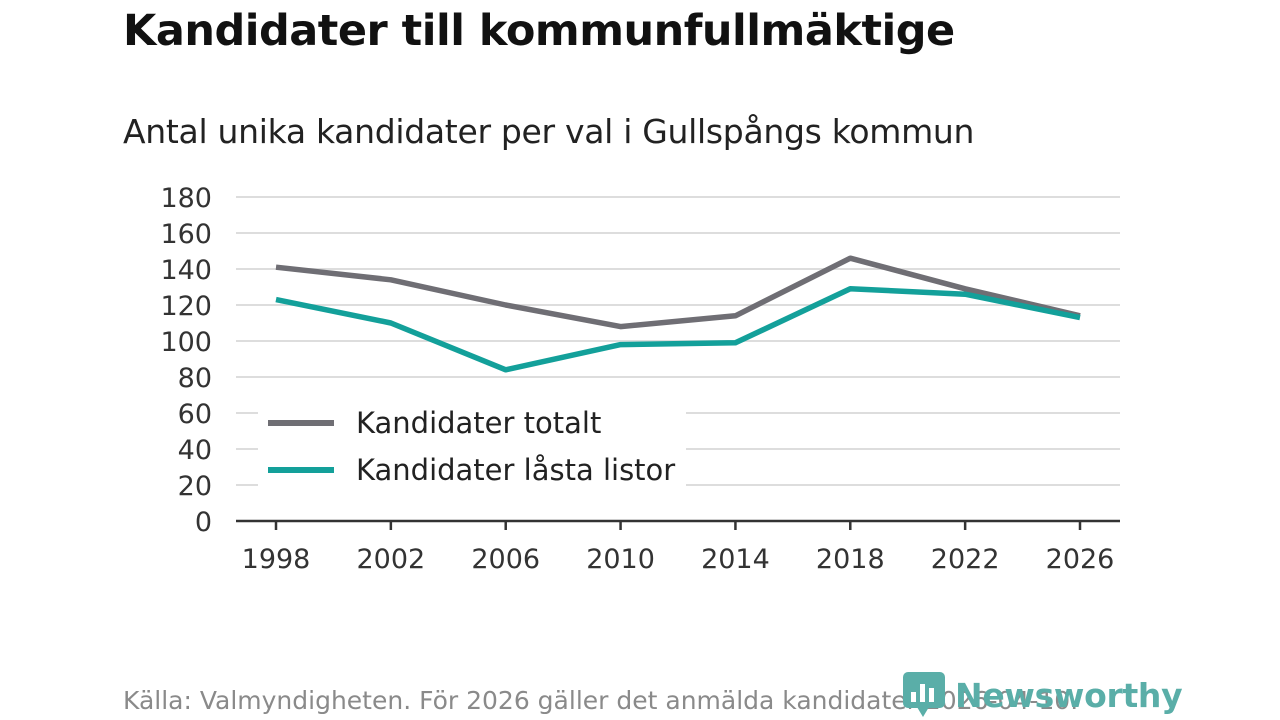 The image size is (1280, 720). Describe the element at coordinates (620, 559) in the screenshot. I see `x-tick-label: 2010` at that location.